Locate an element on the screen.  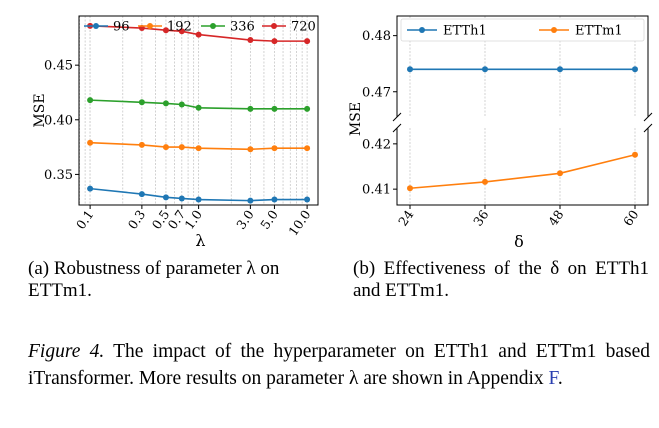
legend-label-ETTh1: ETTh1 is located at coordinates (465, 31).